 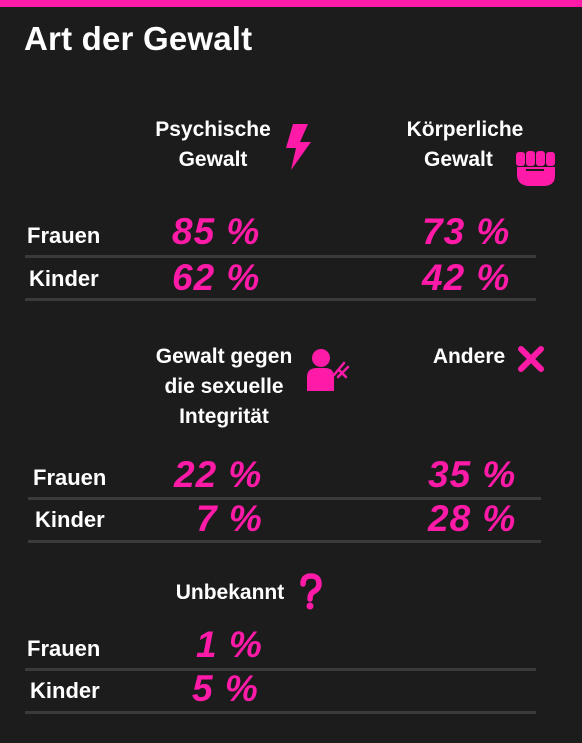 I want to click on header-andere: Andere, so click(x=469, y=357).